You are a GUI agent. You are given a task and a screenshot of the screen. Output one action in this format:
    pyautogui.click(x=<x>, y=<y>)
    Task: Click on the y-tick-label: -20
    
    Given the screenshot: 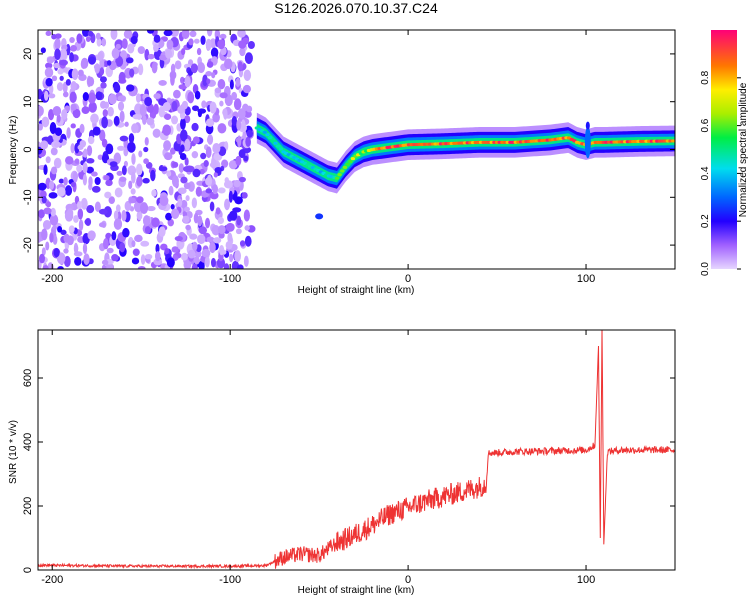 What is the action you would take?
    pyautogui.click(x=28, y=245)
    